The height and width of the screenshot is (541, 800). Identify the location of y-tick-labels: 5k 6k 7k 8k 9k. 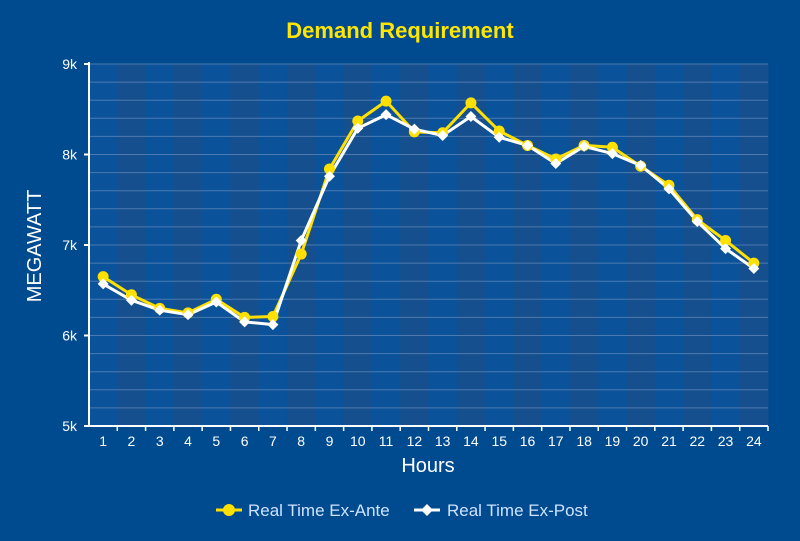
(75, 245).